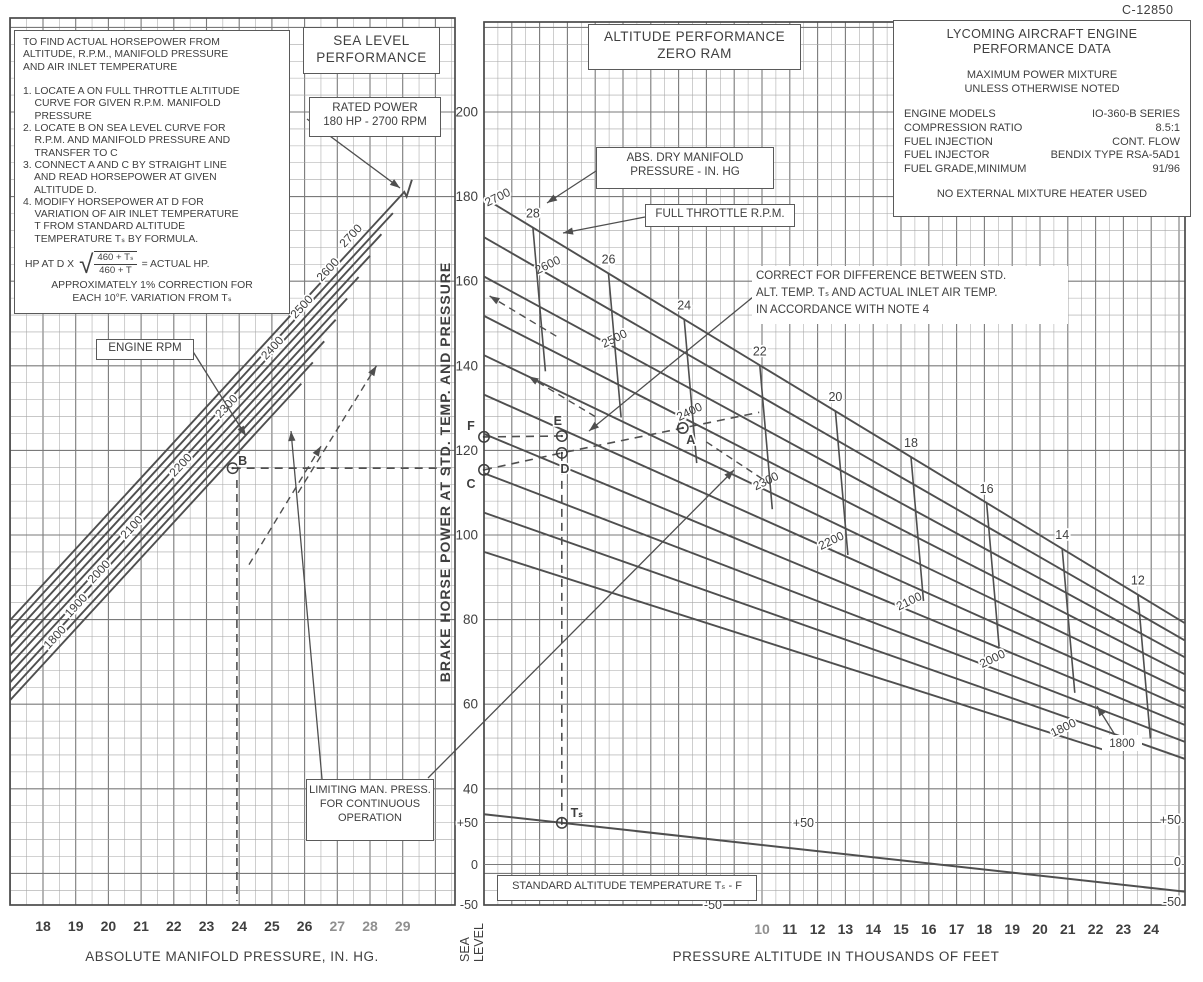  I want to click on rpm-curve-label: 2600, so click(328, 269).